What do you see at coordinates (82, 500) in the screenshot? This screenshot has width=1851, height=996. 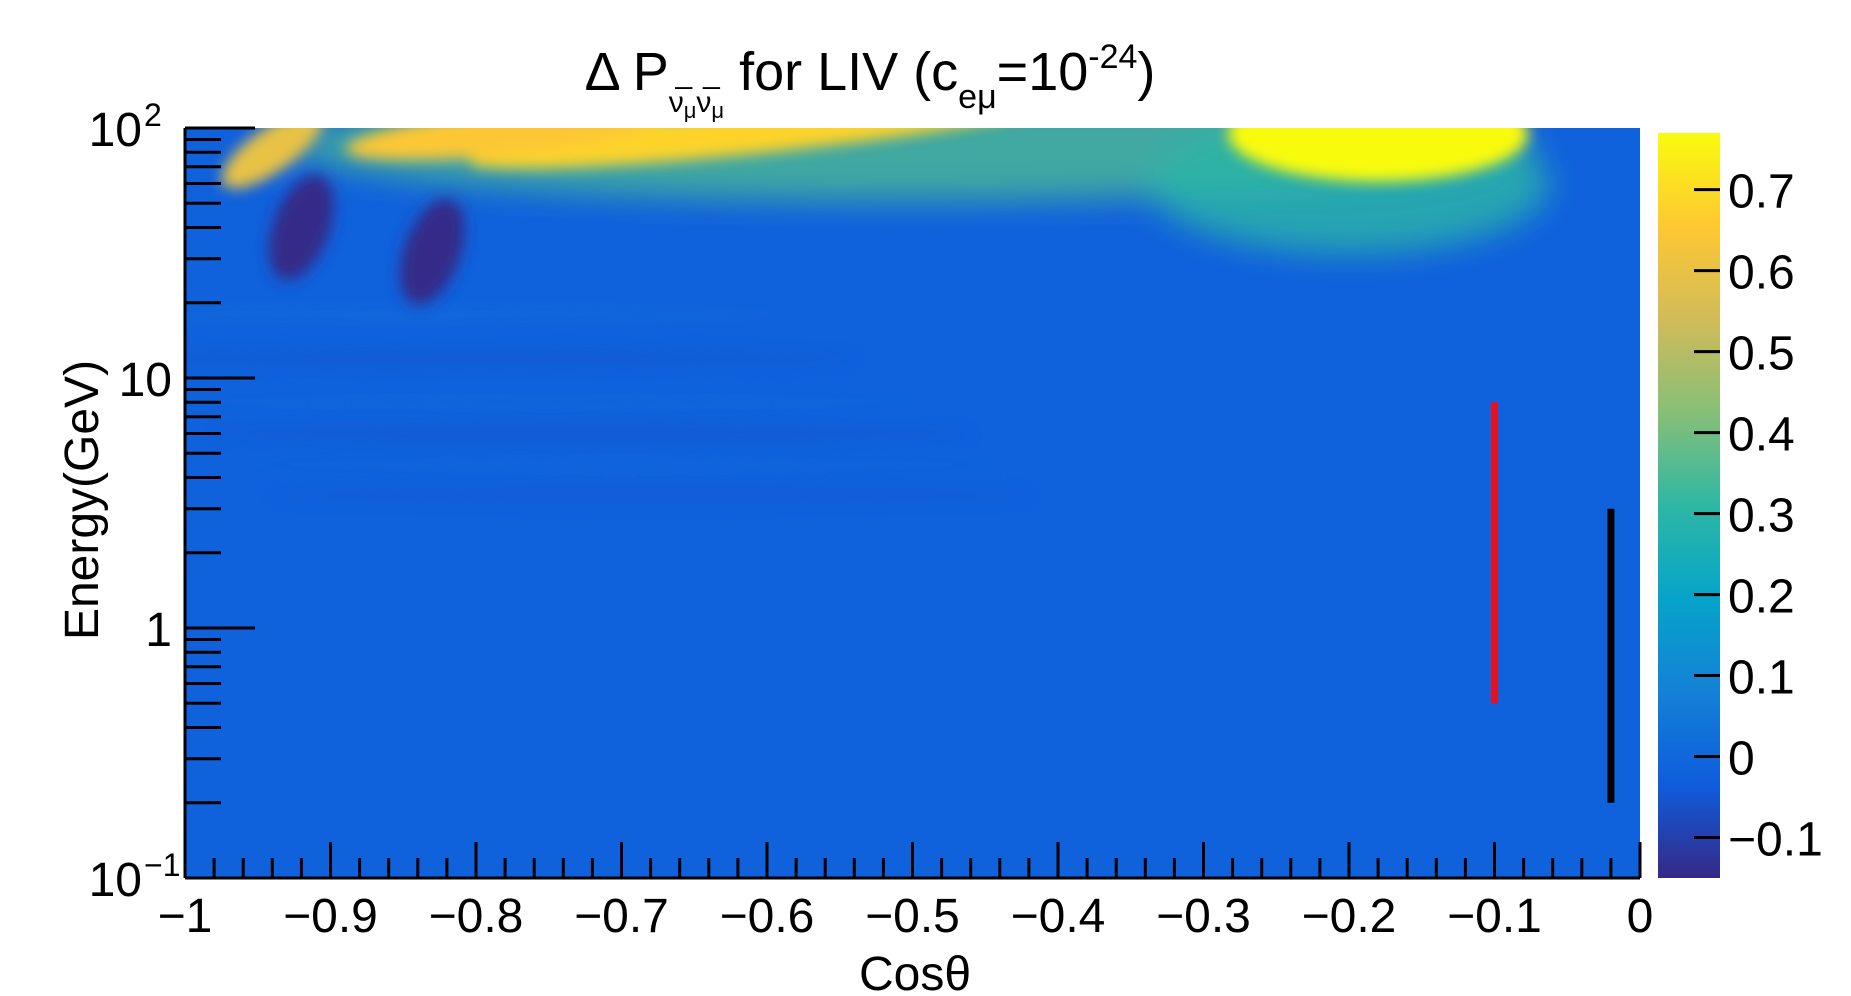 I see `y-axis-label: Energy(GeV)` at bounding box center [82, 500].